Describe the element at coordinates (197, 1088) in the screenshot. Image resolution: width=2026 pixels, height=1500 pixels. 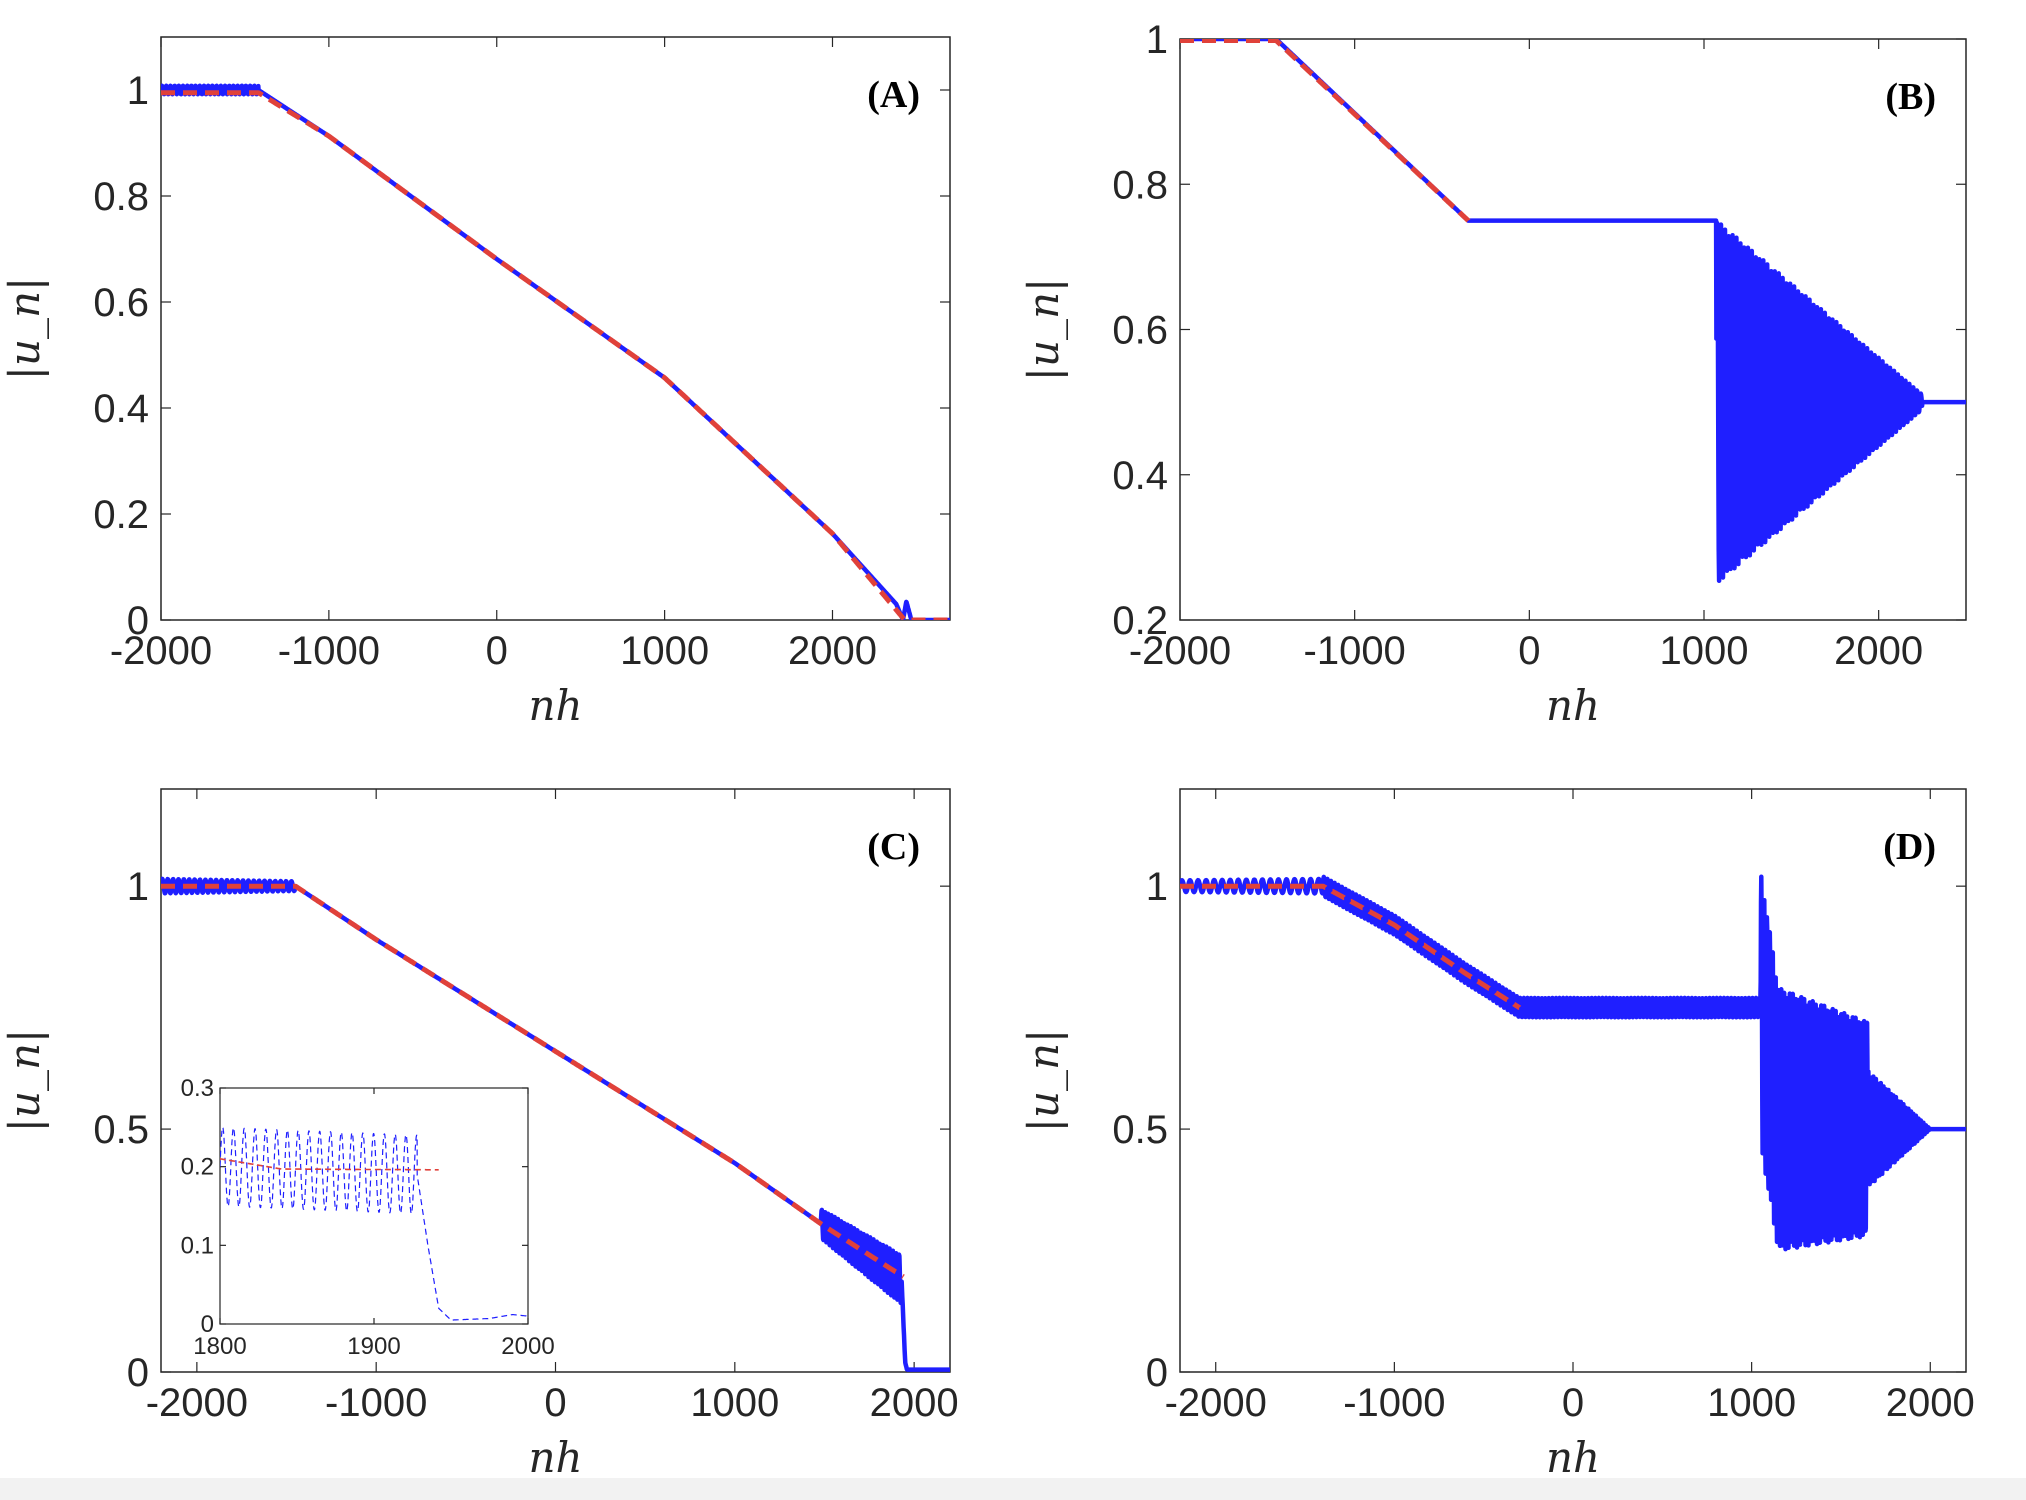
I see `y-tick-label: 0.3` at that location.